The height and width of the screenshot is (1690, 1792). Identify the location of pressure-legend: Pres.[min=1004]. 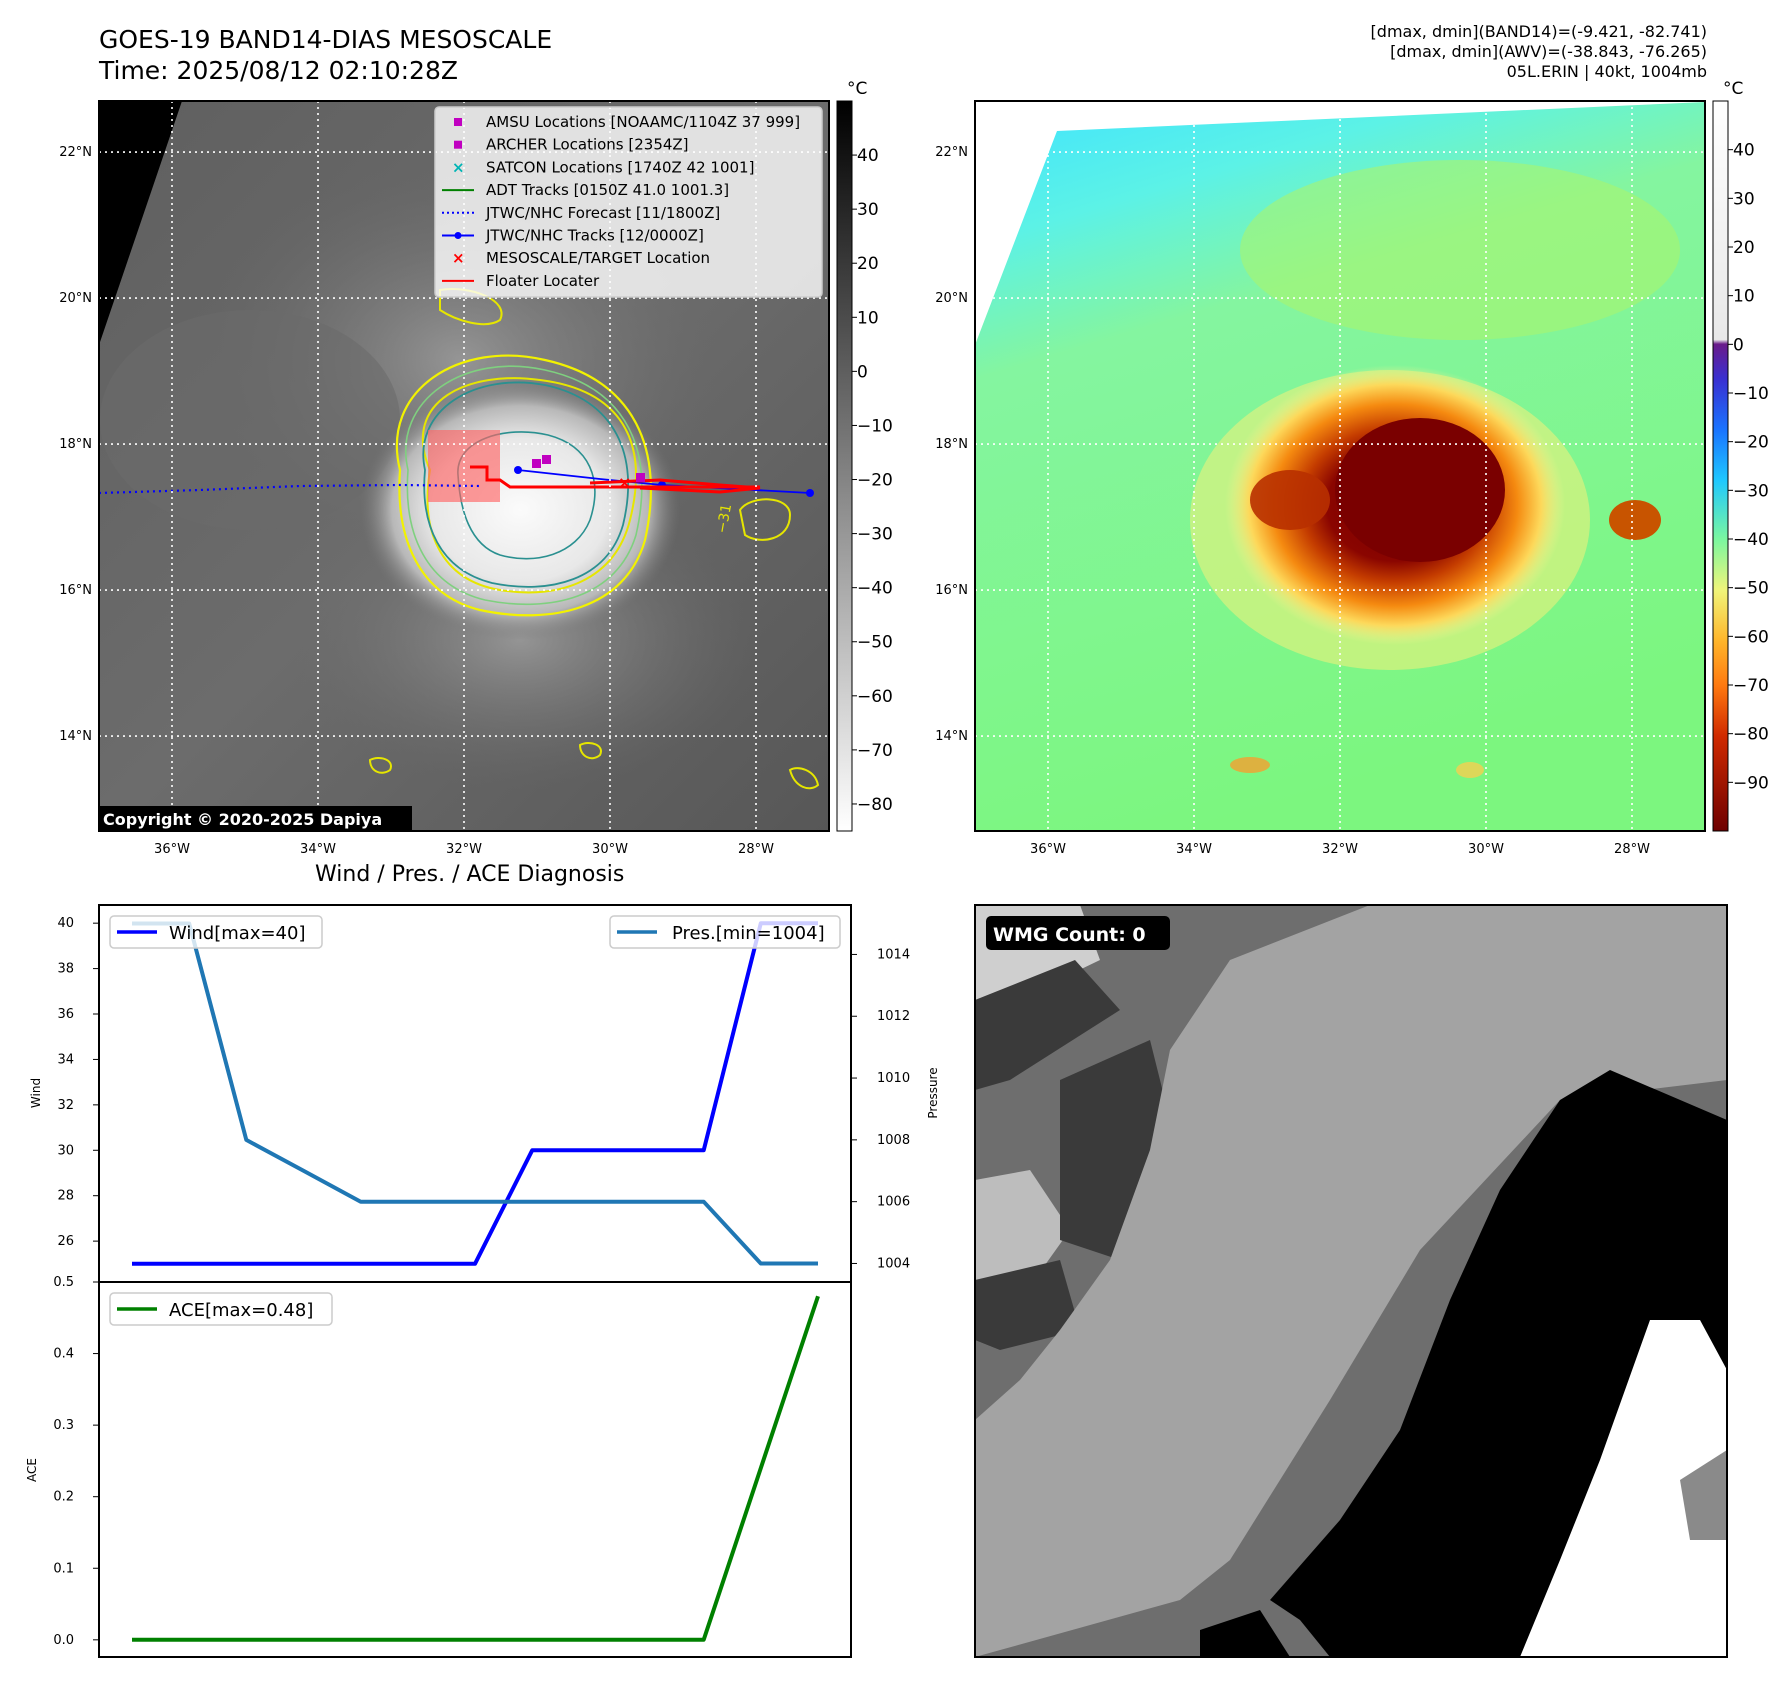
(725, 932).